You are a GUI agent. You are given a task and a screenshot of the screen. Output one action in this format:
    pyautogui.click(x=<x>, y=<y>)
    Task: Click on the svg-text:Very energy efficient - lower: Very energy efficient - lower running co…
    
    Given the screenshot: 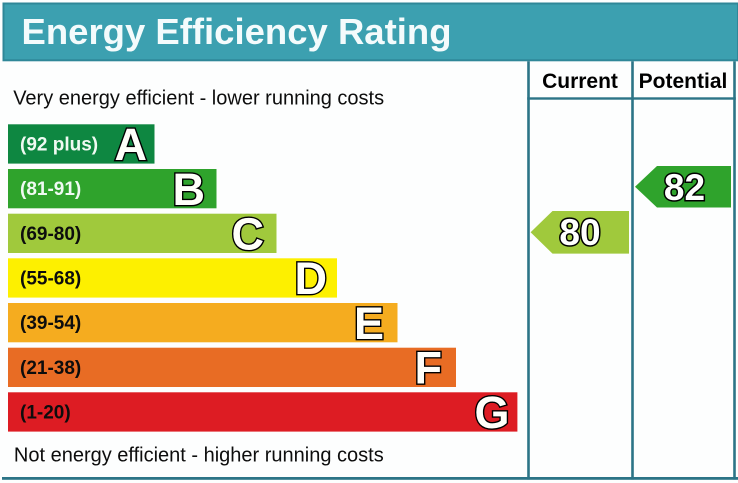 What is the action you would take?
    pyautogui.click(x=198, y=98)
    